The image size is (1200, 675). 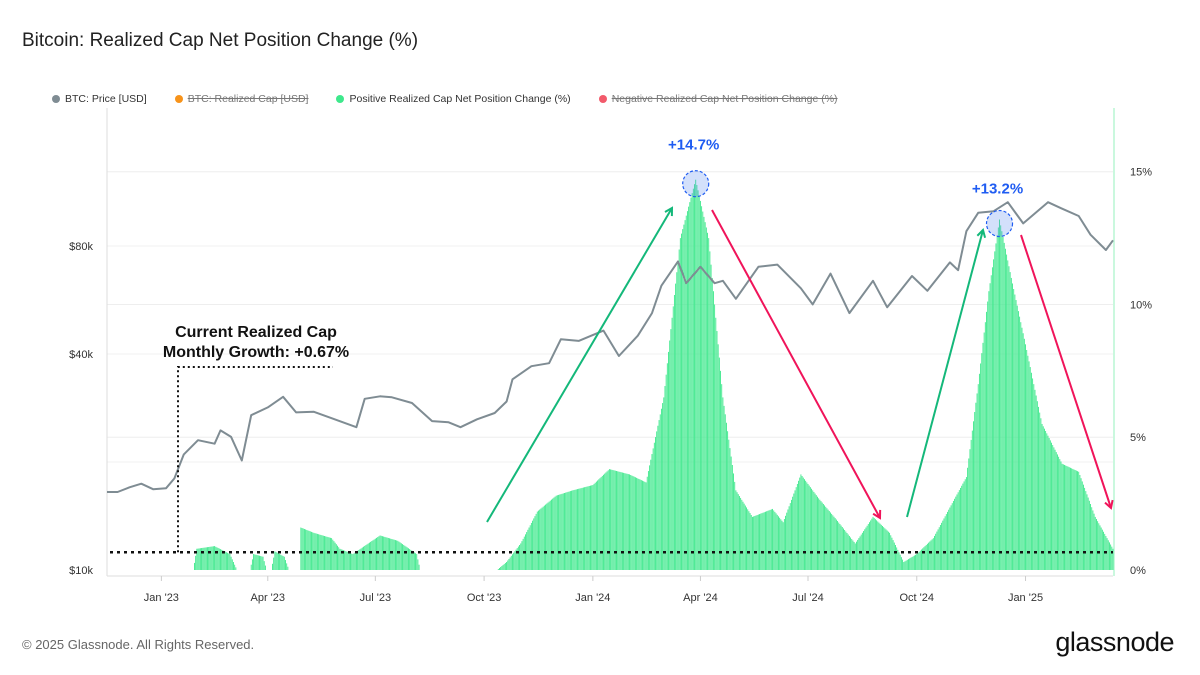 What do you see at coordinates (241, 99) in the screenshot?
I see `legend-item-realized-cap: BTC: Realized Cap [USD]` at bounding box center [241, 99].